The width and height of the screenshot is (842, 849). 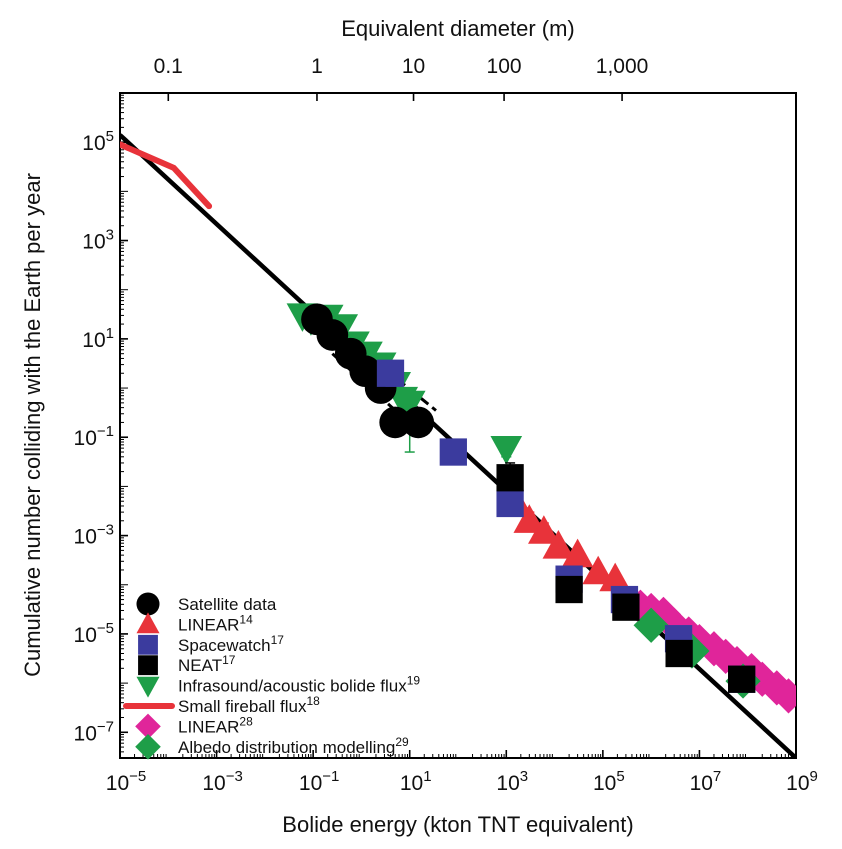 I want to click on legend-item: Infrasound/acoustic bolide flux19, so click(x=278, y=686).